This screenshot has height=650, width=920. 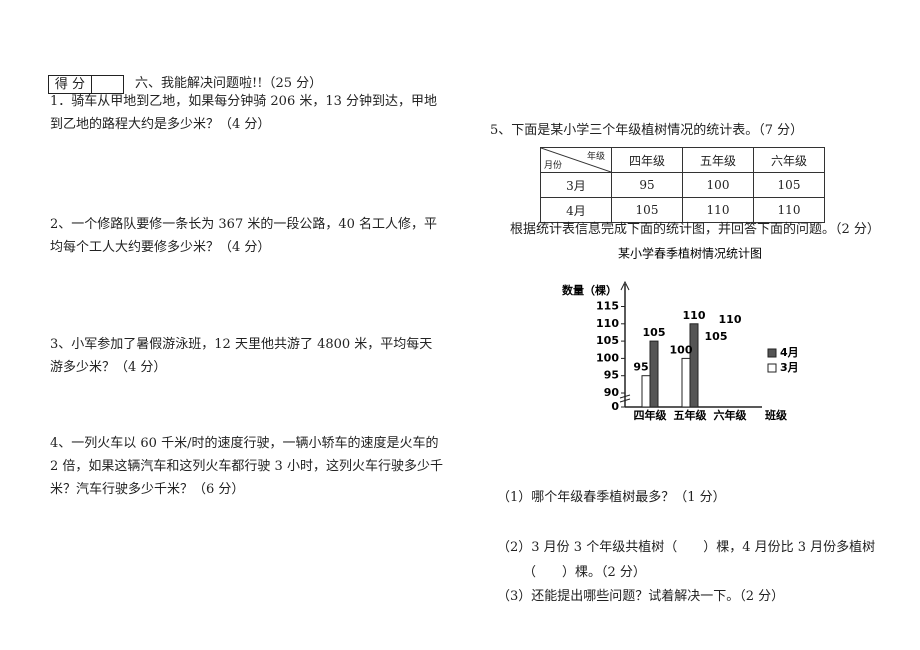 What do you see at coordinates (789, 185) in the screenshot?
I see `cell: 105` at bounding box center [789, 185].